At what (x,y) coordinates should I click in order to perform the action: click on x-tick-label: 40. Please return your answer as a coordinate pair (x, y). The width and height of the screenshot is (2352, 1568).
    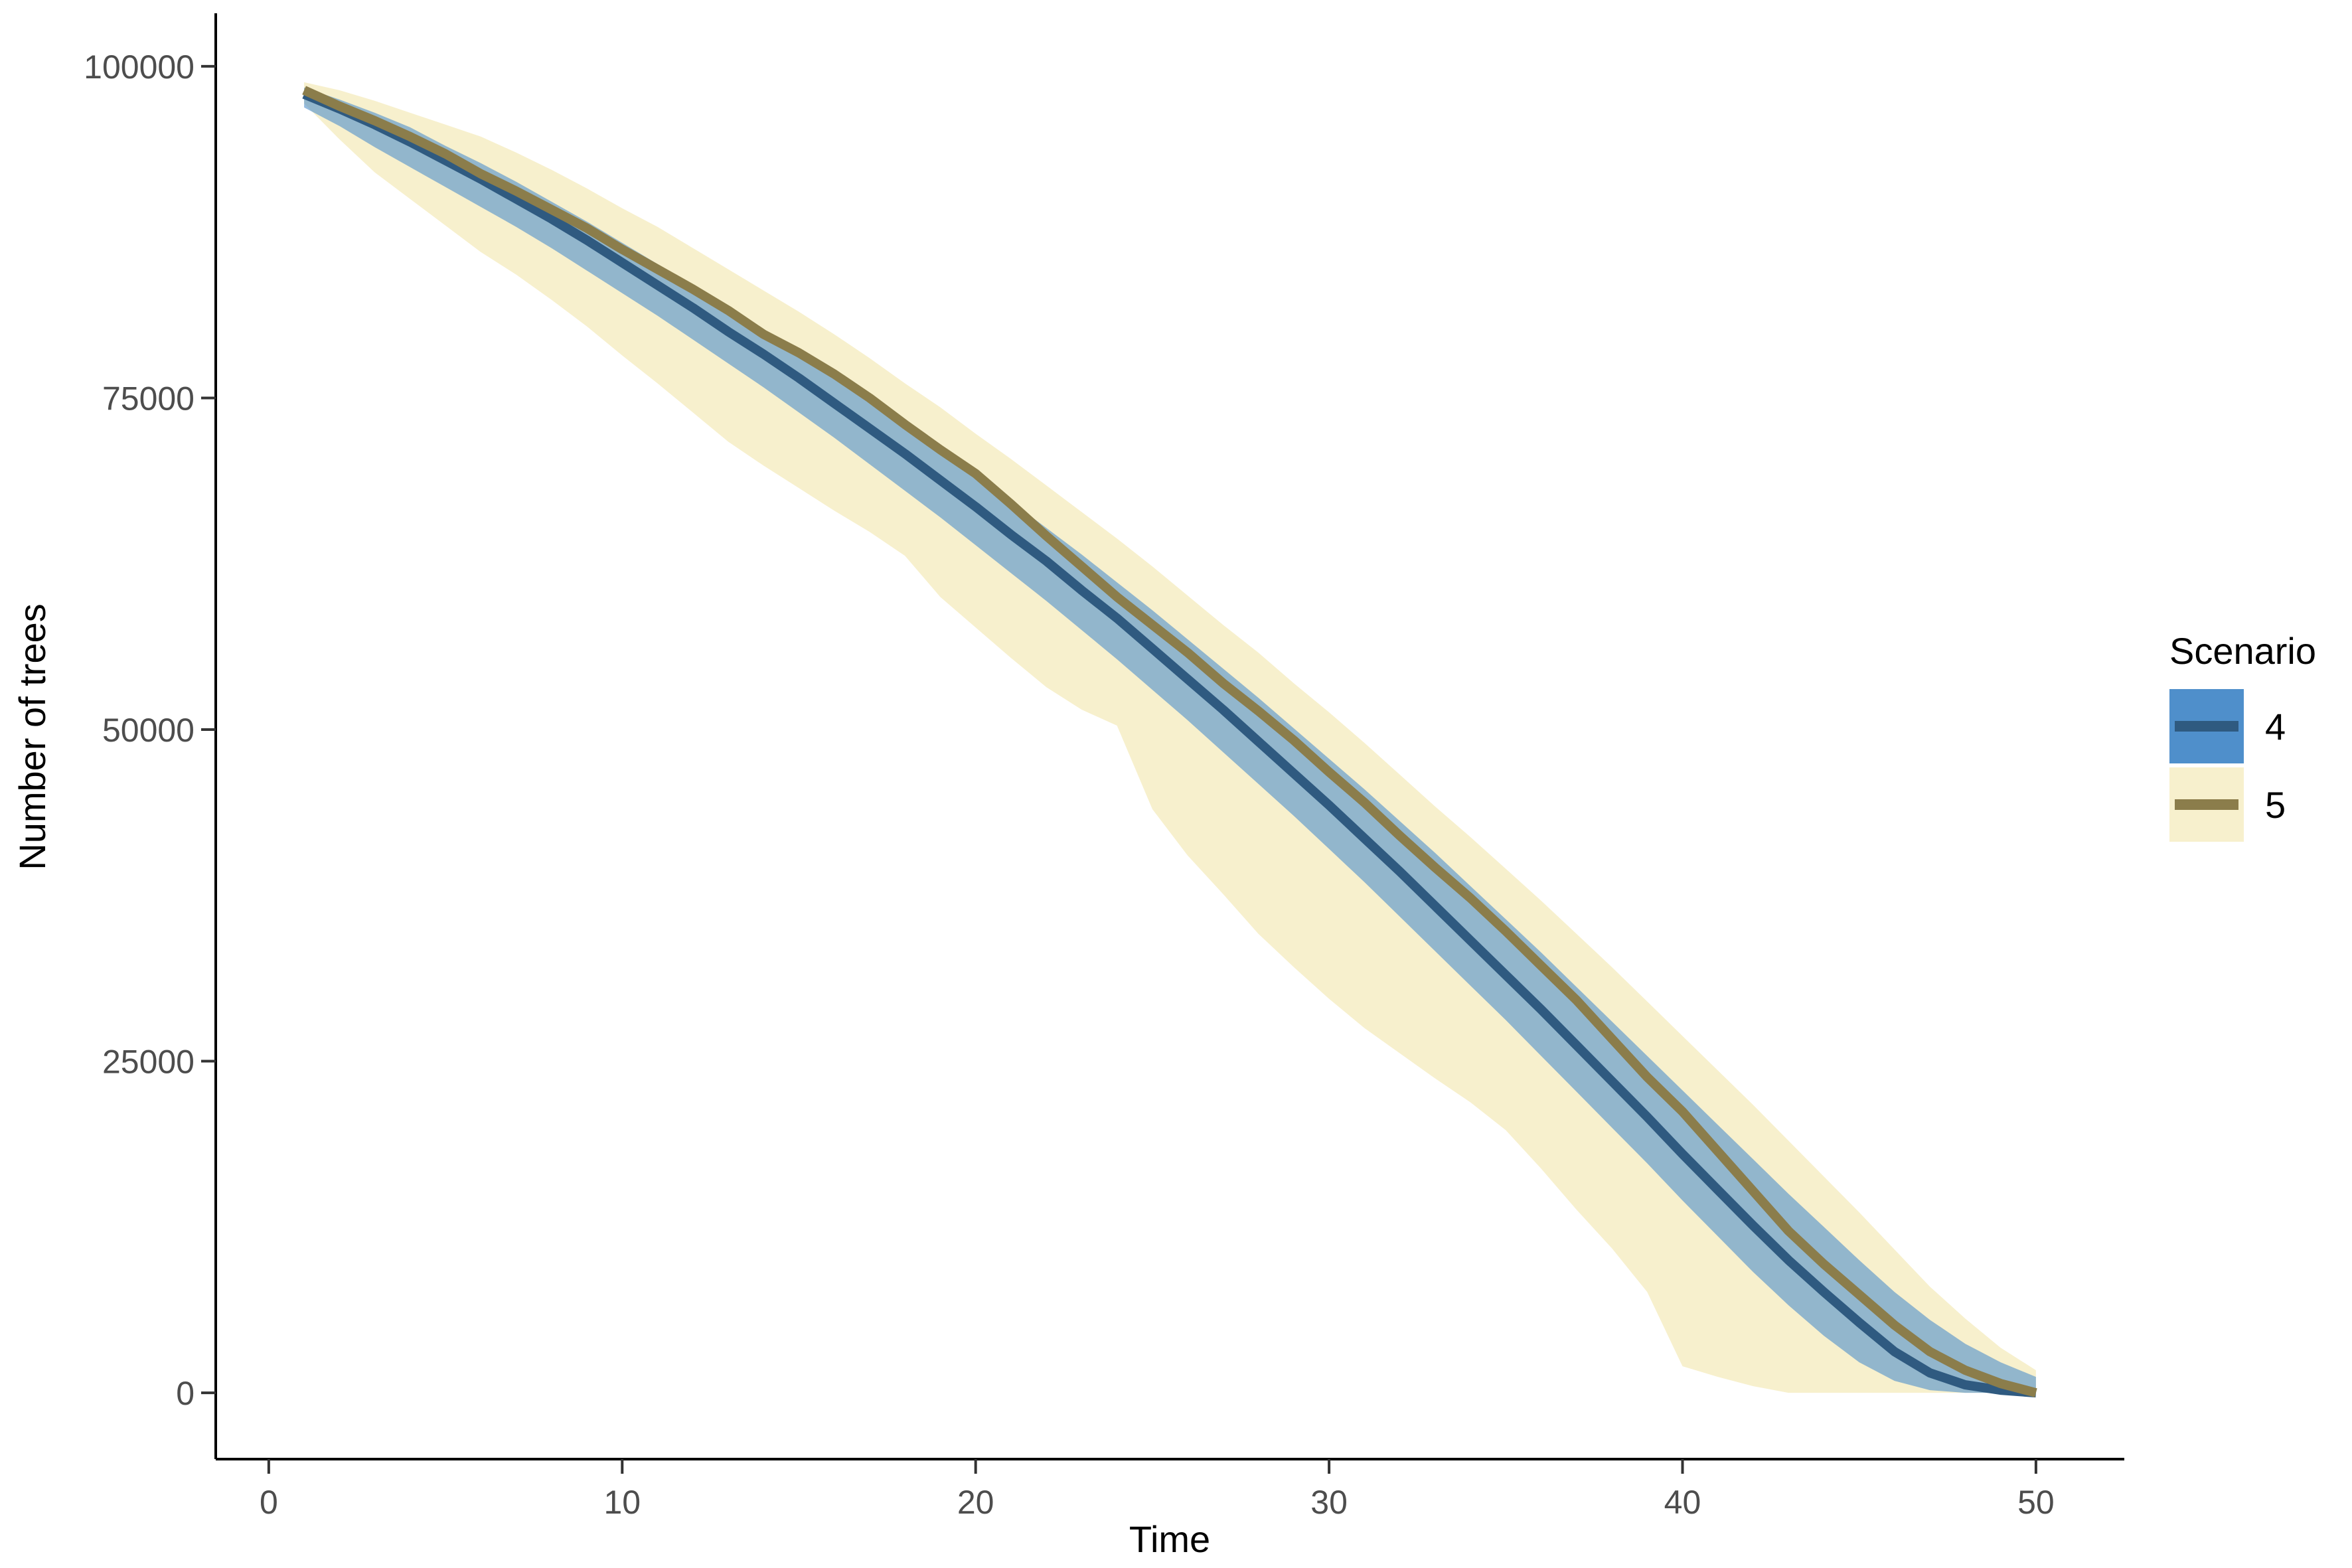
    Looking at the image, I should click on (1683, 1503).